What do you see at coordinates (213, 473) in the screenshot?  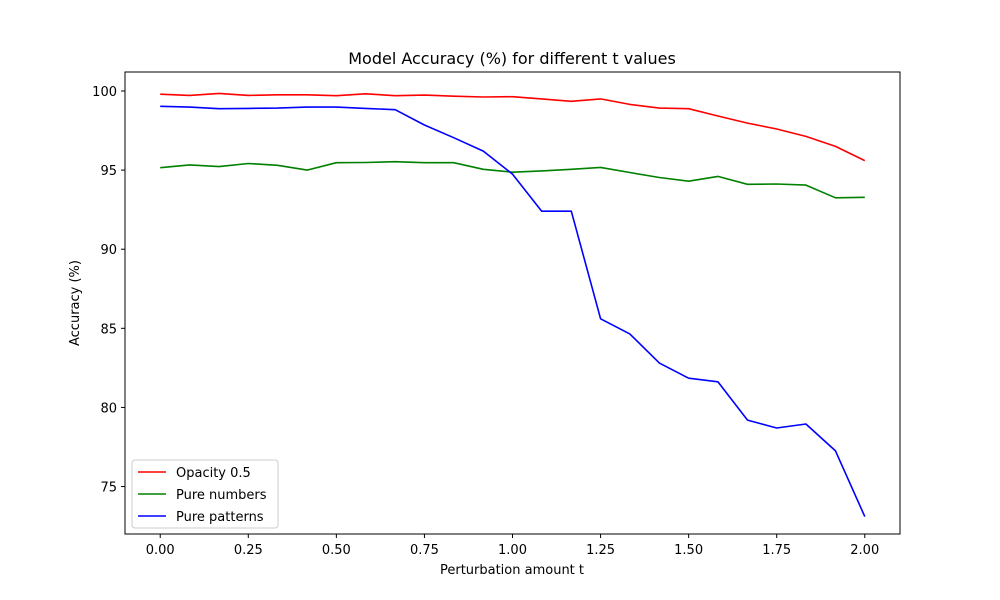 I see `legend-label-opacity-0-5: Opacity 0.5` at bounding box center [213, 473].